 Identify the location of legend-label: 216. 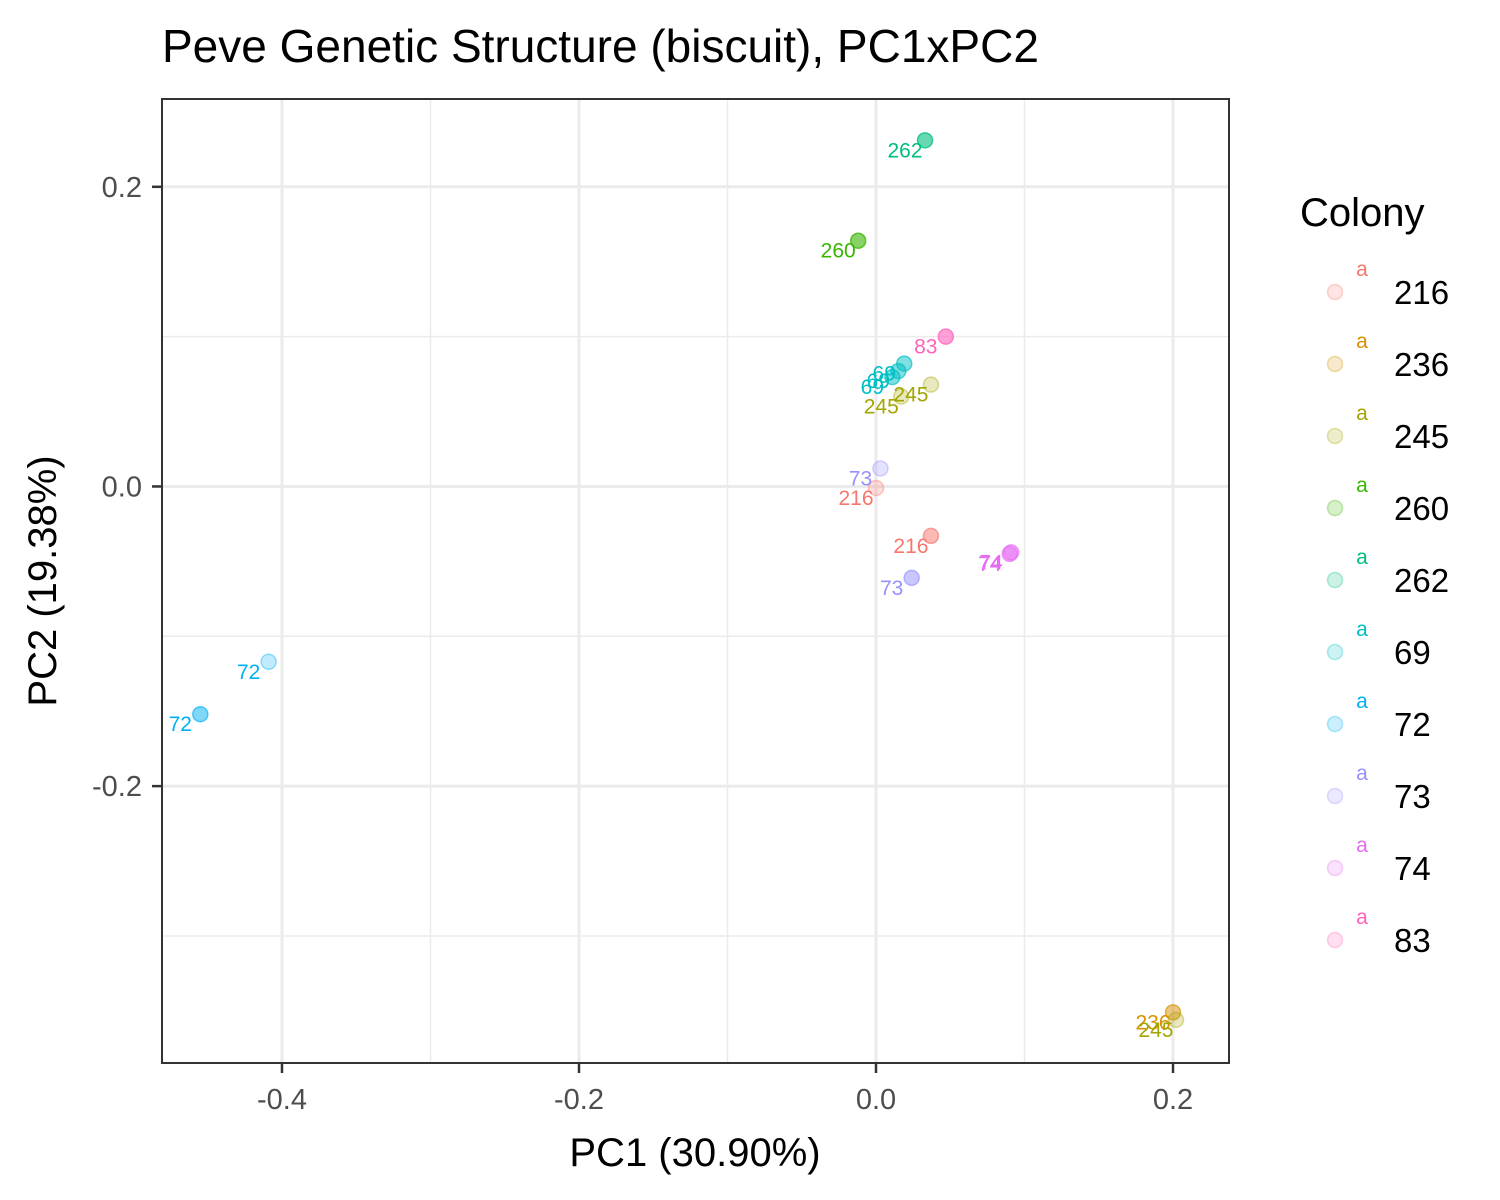
(1421, 292).